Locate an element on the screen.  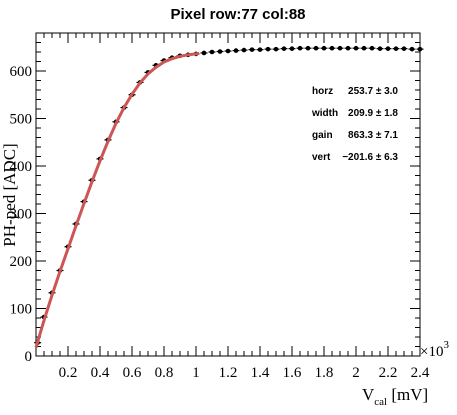
y-axis-tick-labels: 0 100 200 300 400 500 600 is located at coordinates (21, 214).